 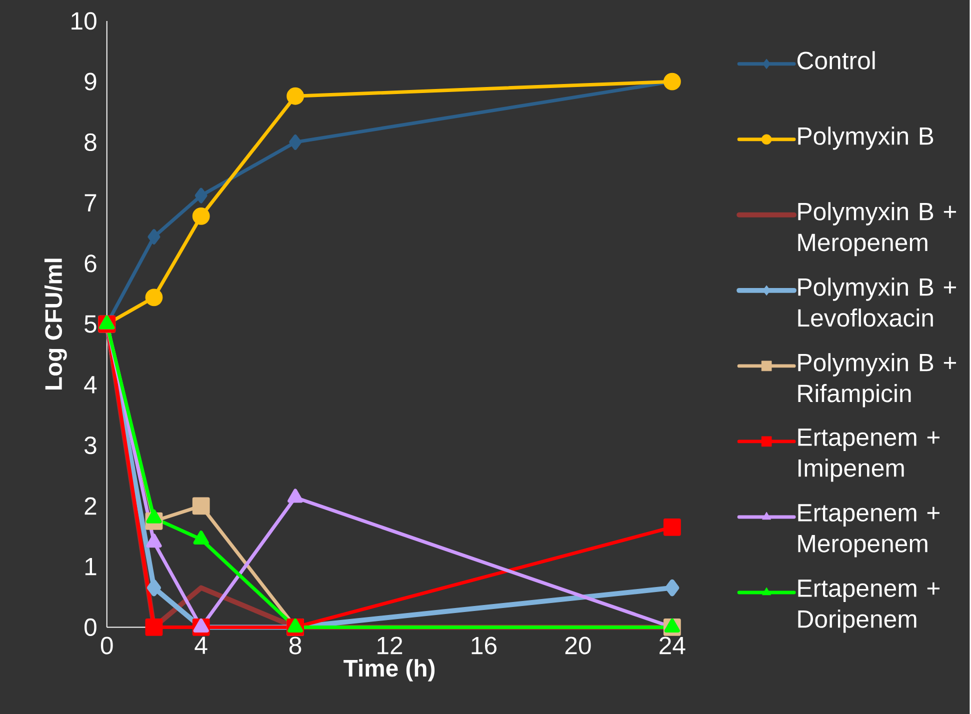 What do you see at coordinates (90, 203) in the screenshot?
I see `y-tick-label: 7` at bounding box center [90, 203].